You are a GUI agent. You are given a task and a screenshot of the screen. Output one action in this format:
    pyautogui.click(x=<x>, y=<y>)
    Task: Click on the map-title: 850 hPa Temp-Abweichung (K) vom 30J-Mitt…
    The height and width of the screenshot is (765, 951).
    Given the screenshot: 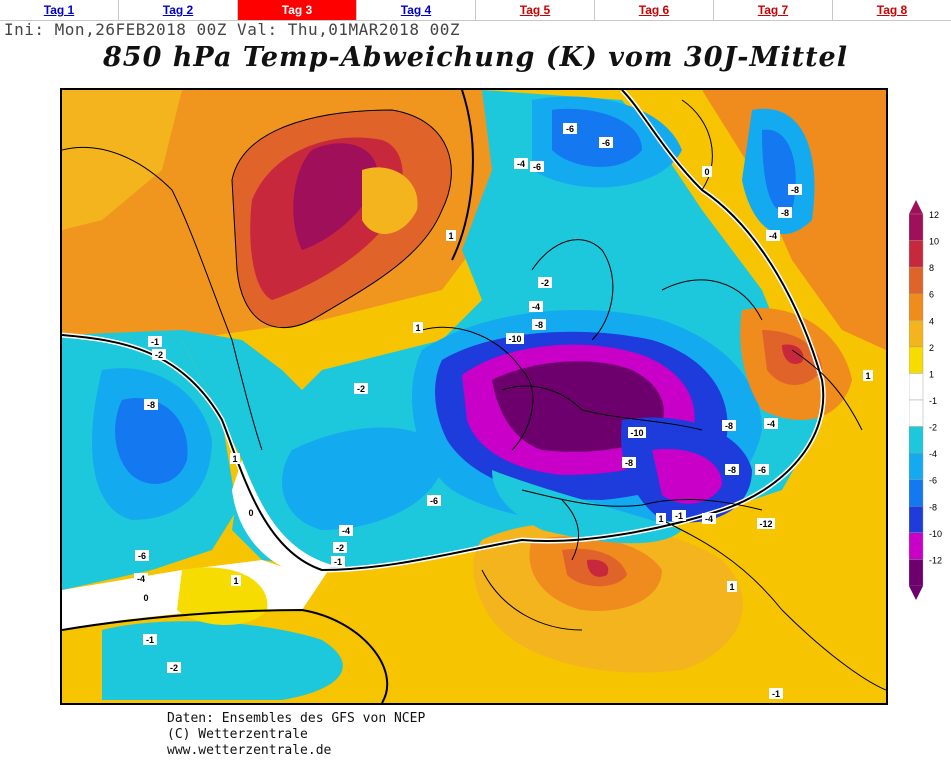 What is the action you would take?
    pyautogui.click(x=475, y=57)
    